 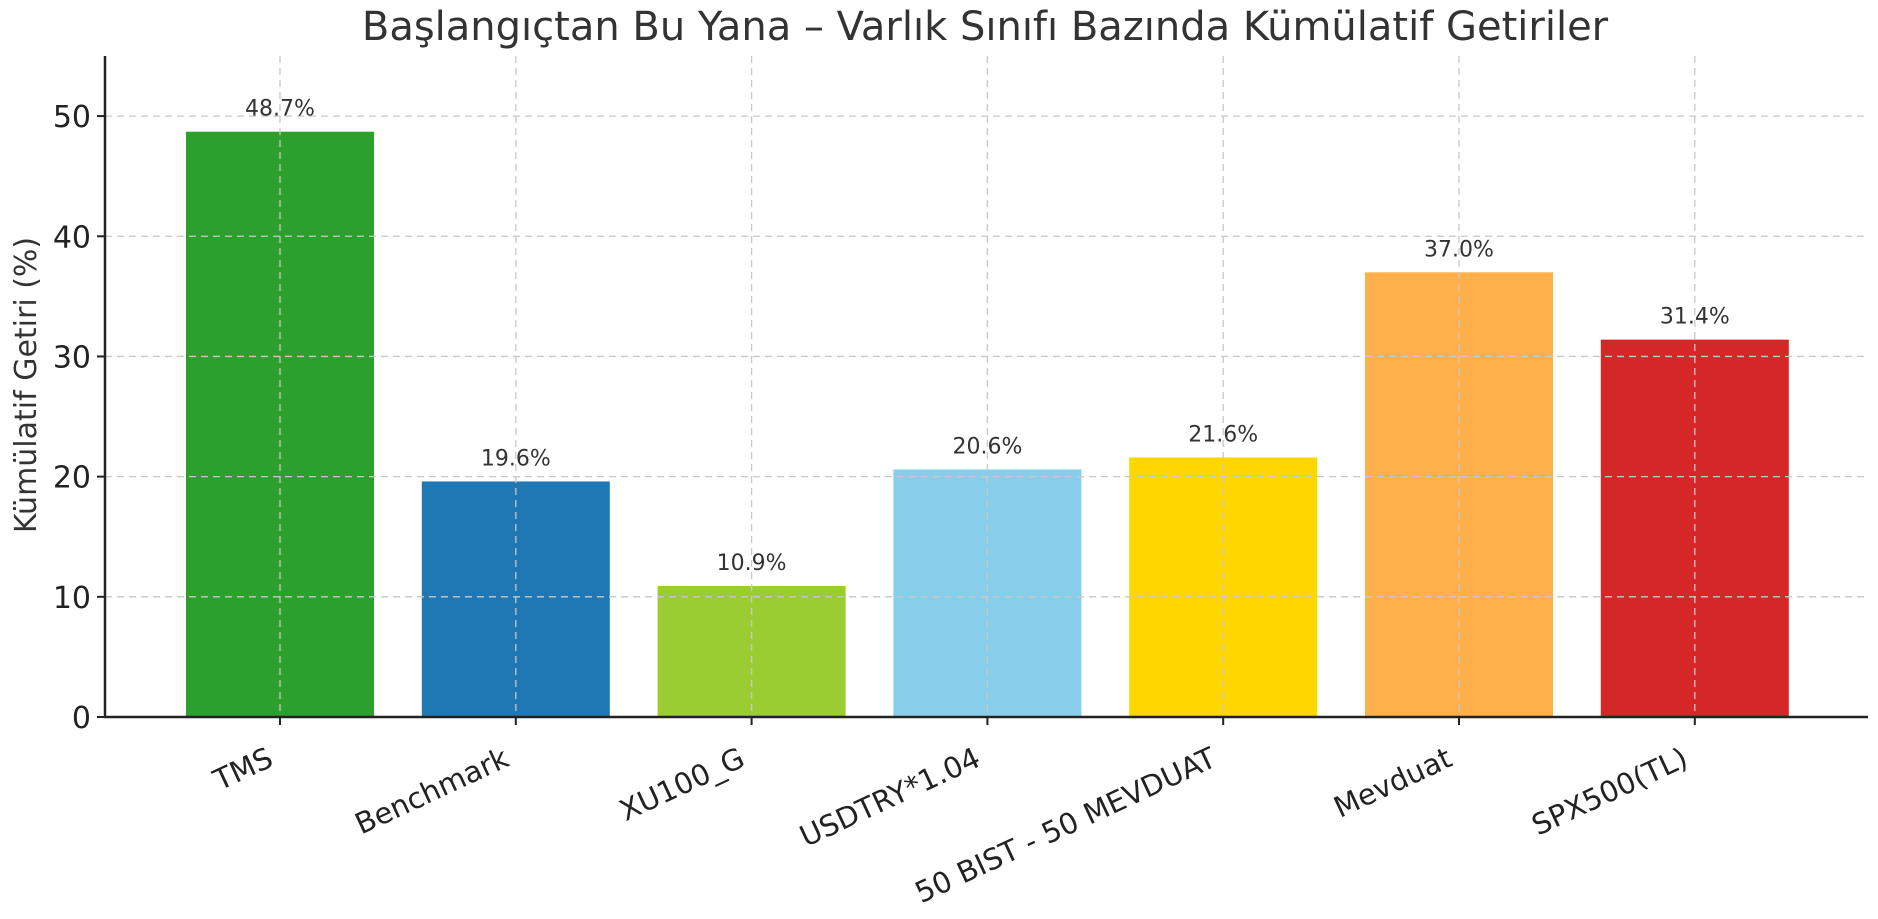 I want to click on x-tick-label-6: SPX500(TL), so click(x=1609, y=792).